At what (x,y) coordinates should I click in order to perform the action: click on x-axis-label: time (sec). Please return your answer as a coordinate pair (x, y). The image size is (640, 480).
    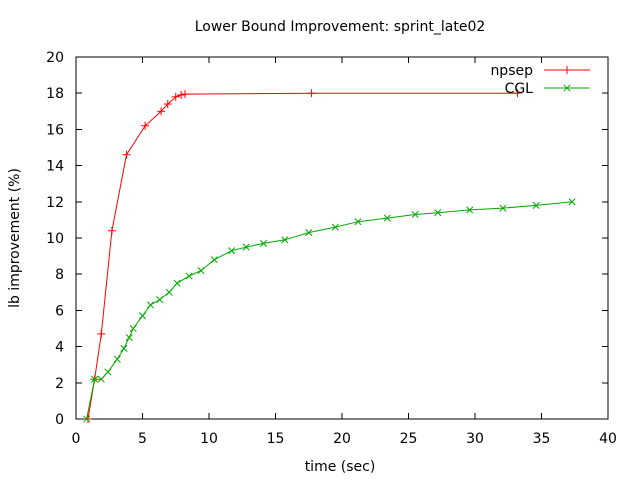
    Looking at the image, I should click on (340, 467).